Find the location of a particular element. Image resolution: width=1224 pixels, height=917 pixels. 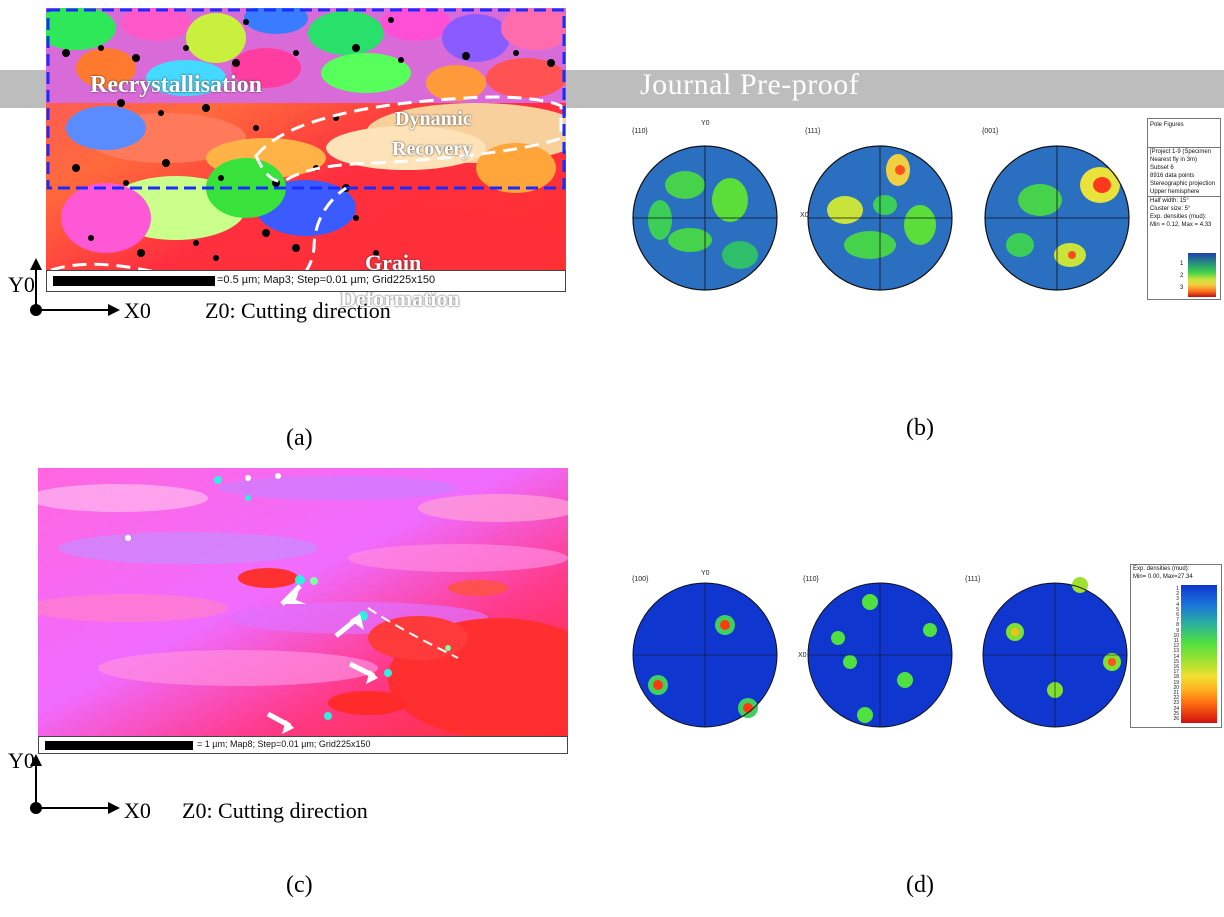

legend-d-tick: 17 is located at coordinates (1176, 672).